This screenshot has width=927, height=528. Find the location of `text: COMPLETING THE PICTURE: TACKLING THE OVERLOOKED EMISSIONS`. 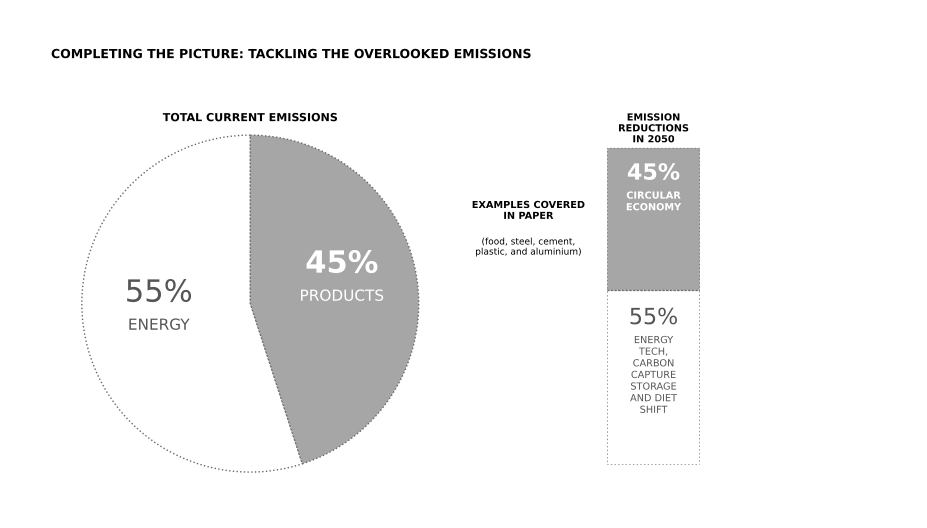

text: COMPLETING THE PICTURE: TACKLING THE OVERLOOKED EMISSIONS is located at coordinates (291, 53).